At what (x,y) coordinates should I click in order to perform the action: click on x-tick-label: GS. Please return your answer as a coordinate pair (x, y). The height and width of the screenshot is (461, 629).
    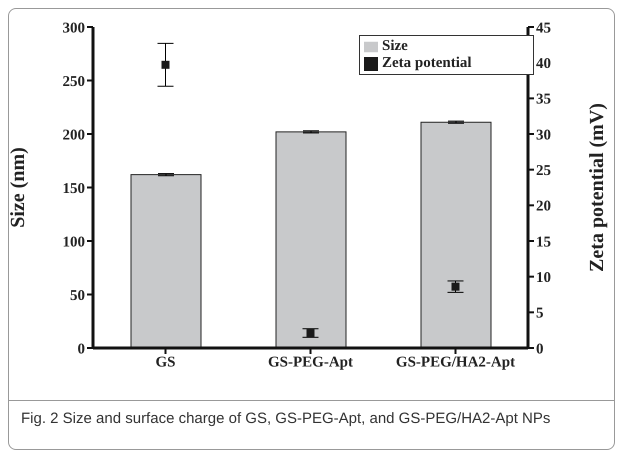
    Looking at the image, I should click on (165, 362).